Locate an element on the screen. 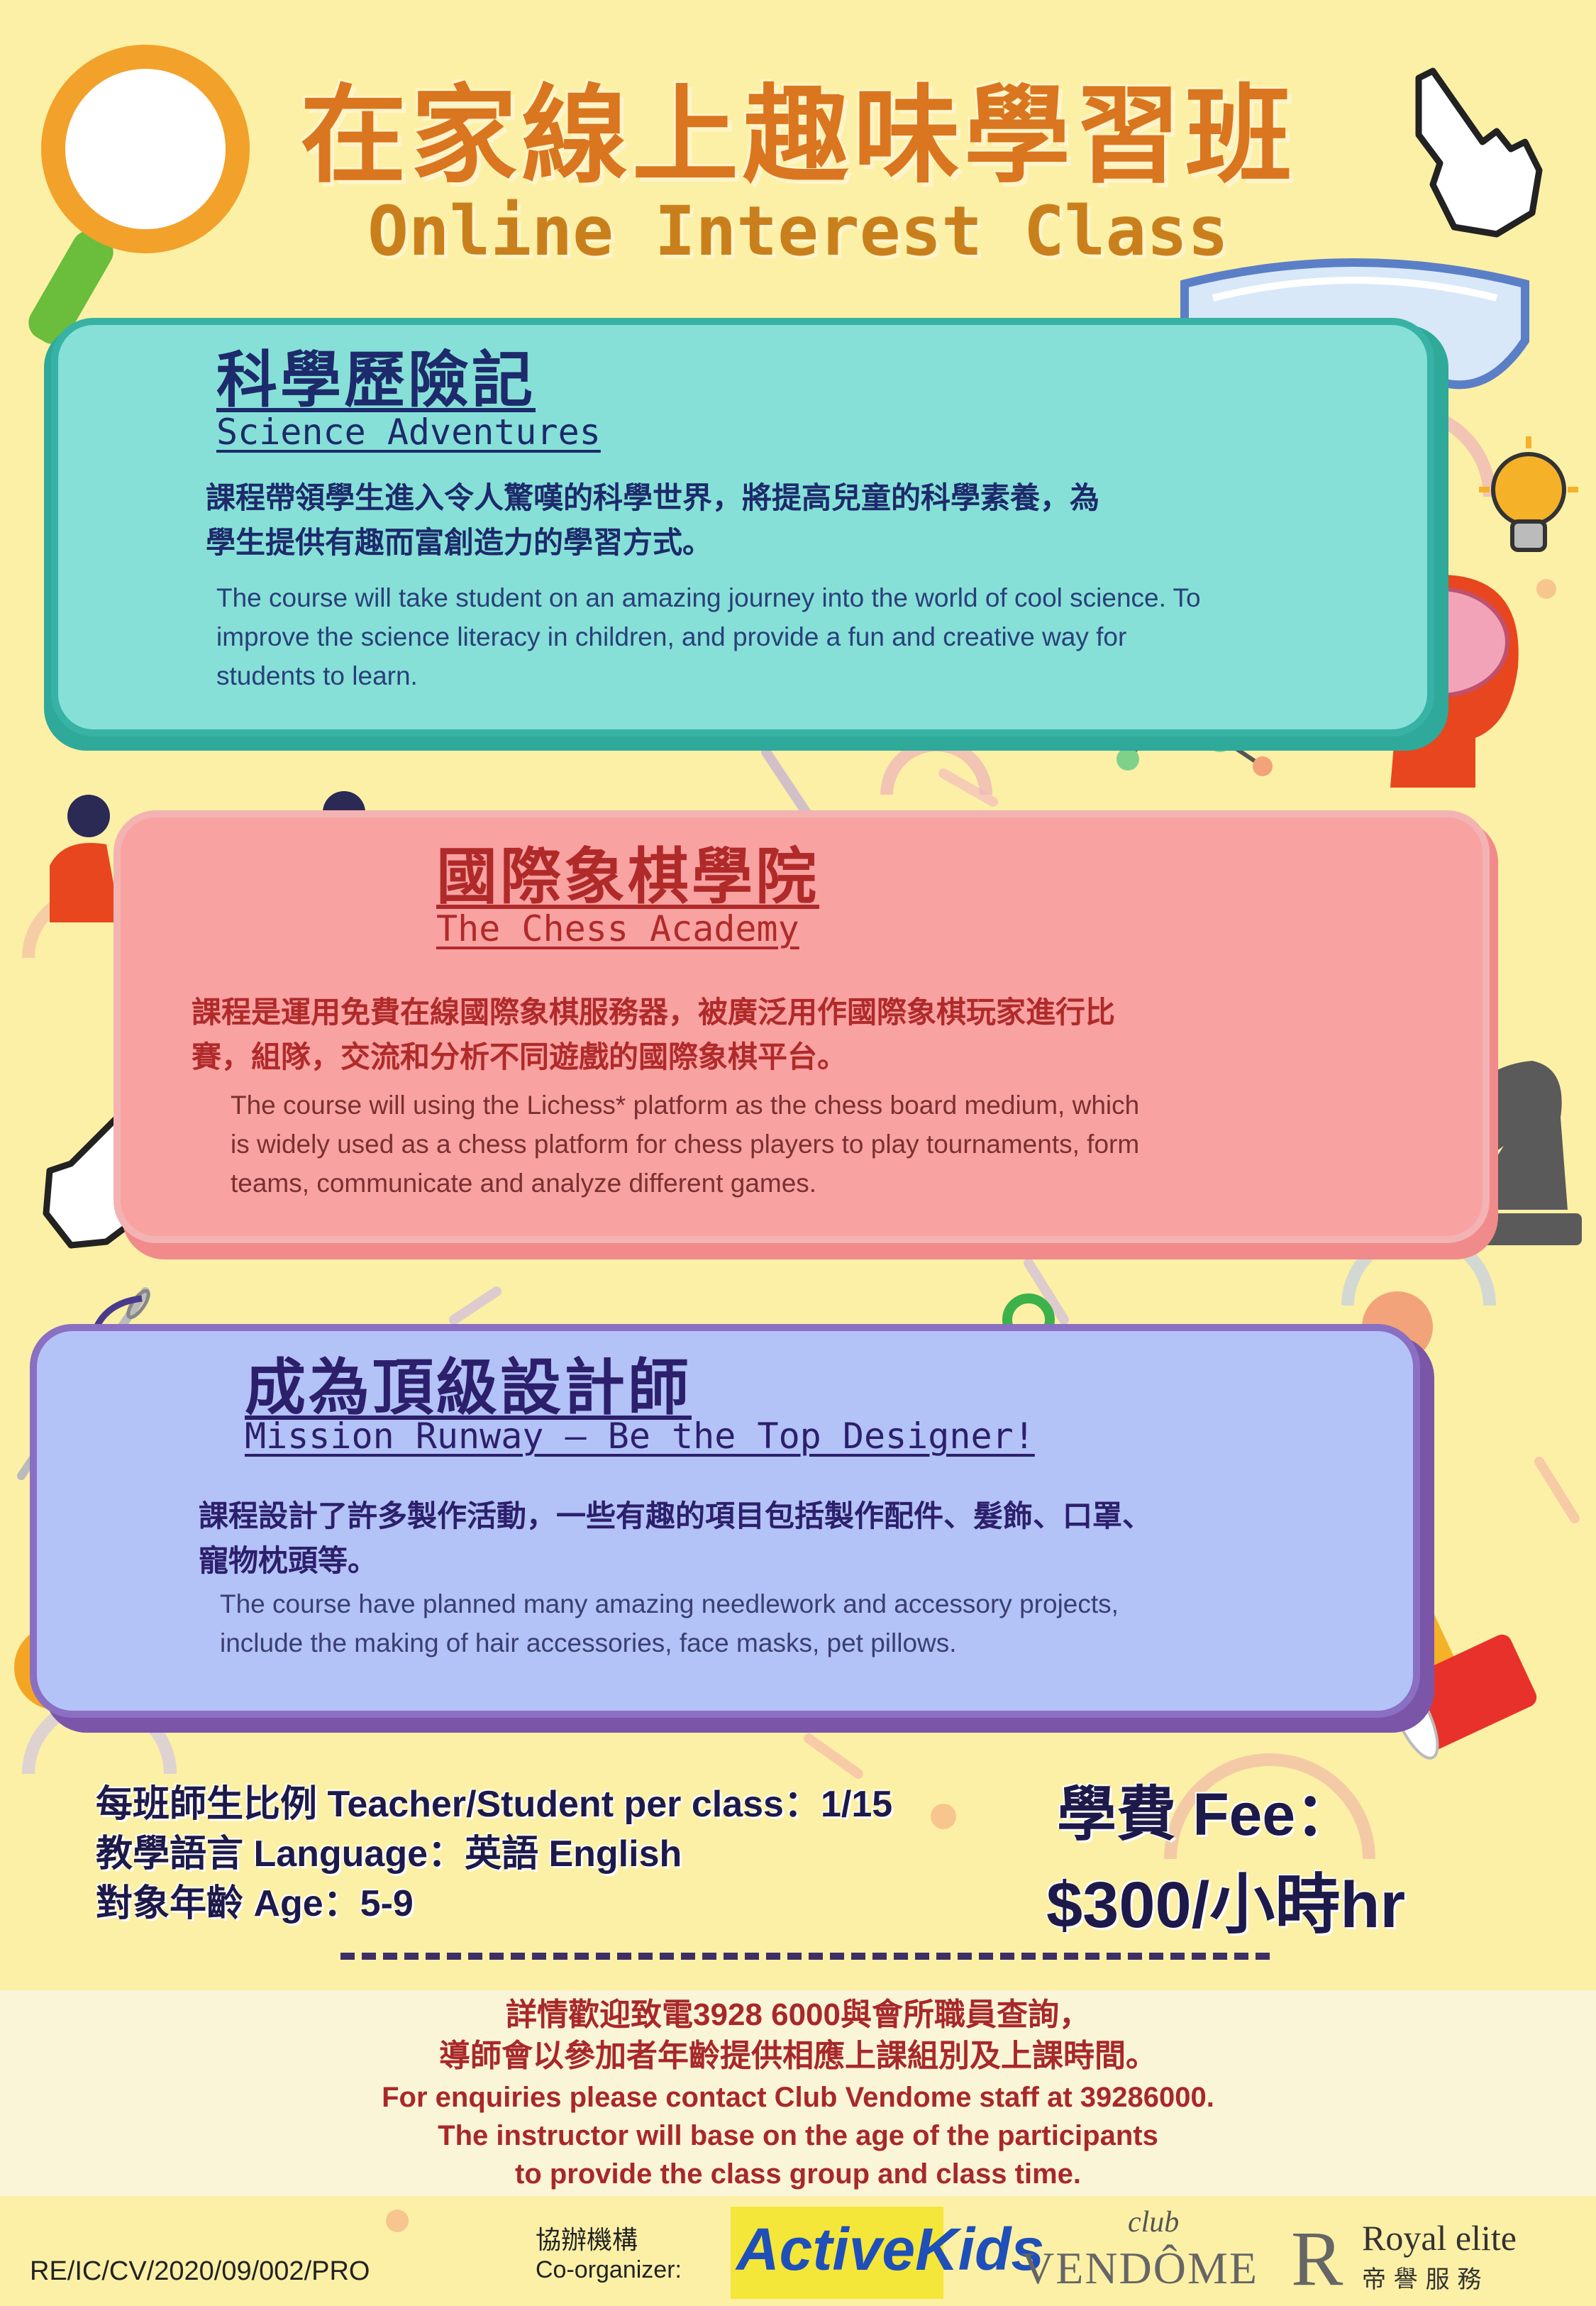  science-desc-cn-2: 學生提供有趣而富創造力的學習方式。 is located at coordinates (459, 542).